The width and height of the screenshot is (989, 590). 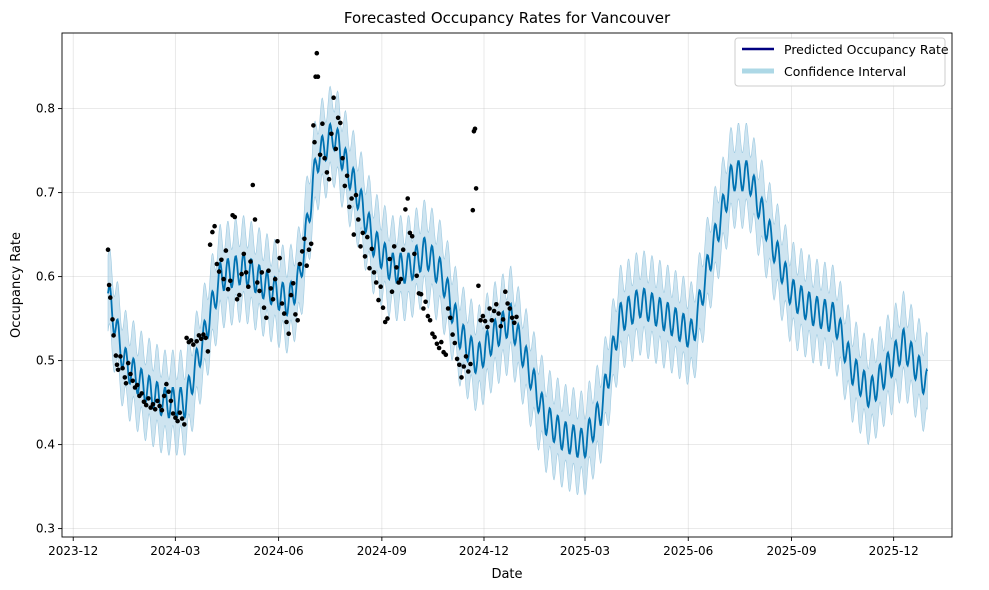 What do you see at coordinates (866, 49) in the screenshot?
I see `legend-label-predicted: Predicted Occupancy Rate` at bounding box center [866, 49].